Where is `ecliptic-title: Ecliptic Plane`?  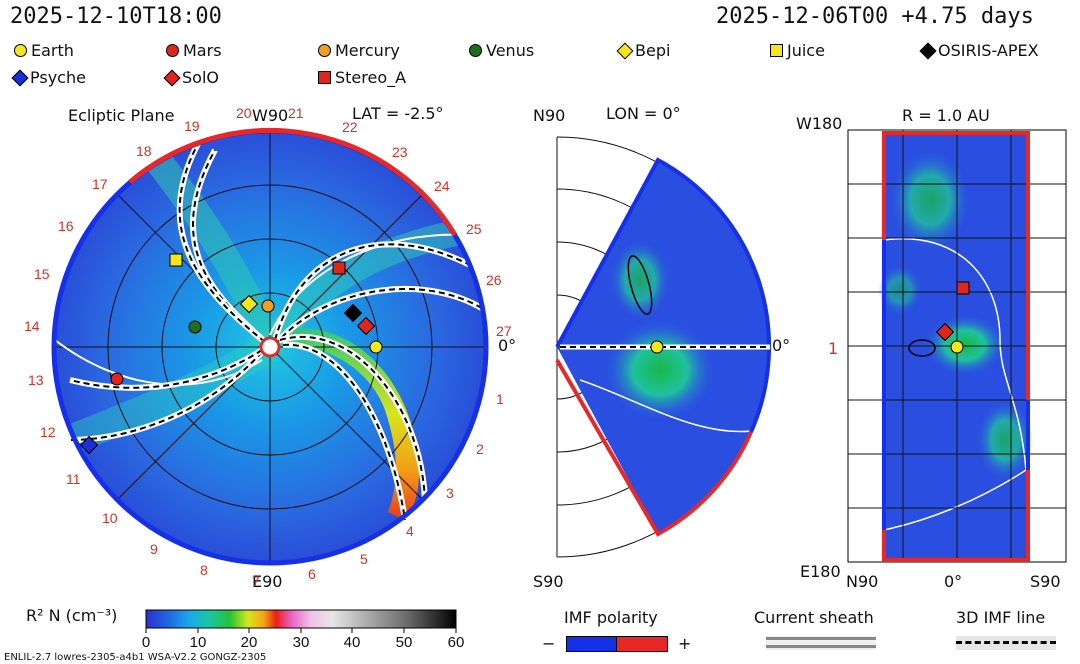 ecliptic-title: Ecliptic Plane is located at coordinates (121, 115).